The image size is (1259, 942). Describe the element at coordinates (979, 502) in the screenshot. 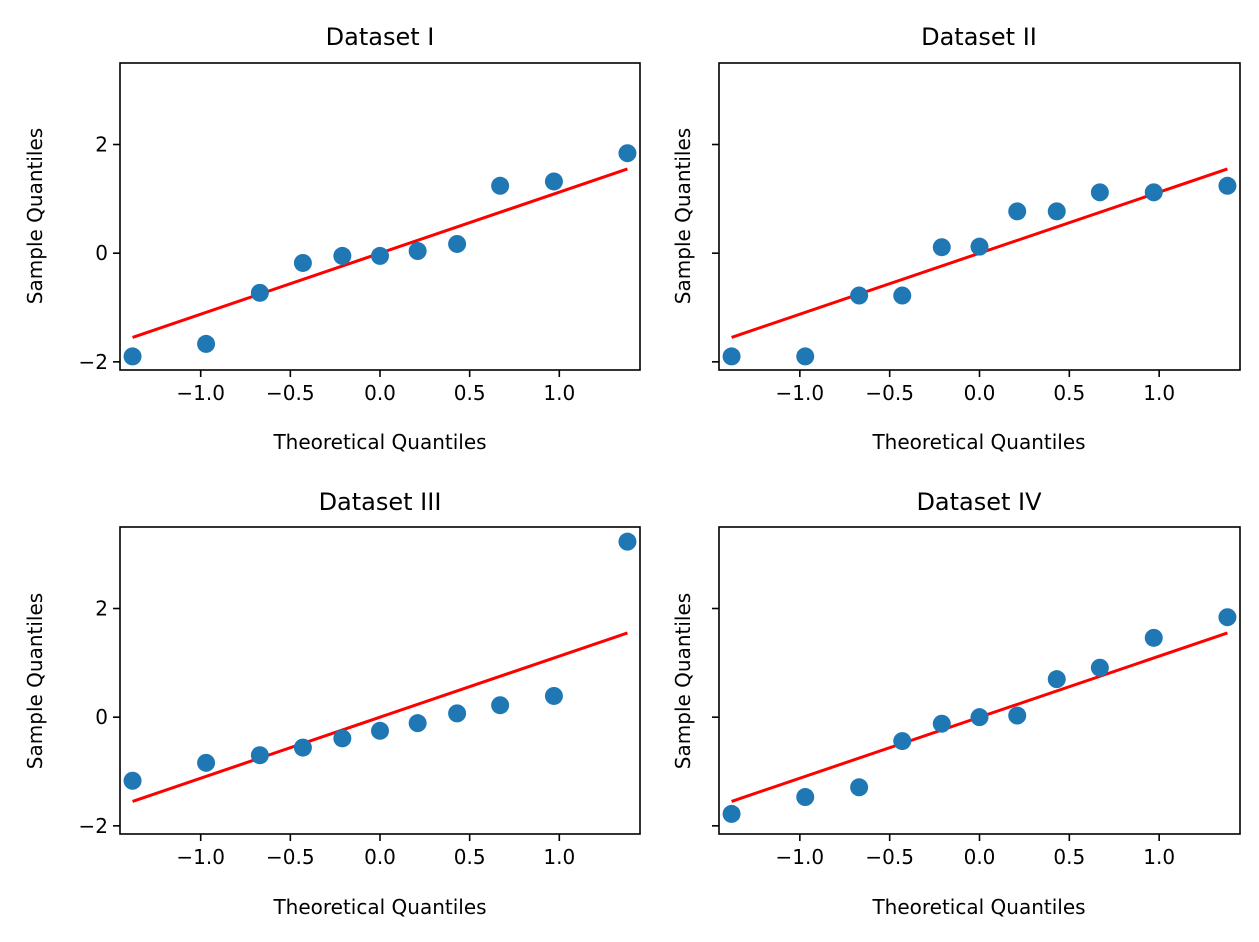

I see `panel-title: Dataset IV` at that location.